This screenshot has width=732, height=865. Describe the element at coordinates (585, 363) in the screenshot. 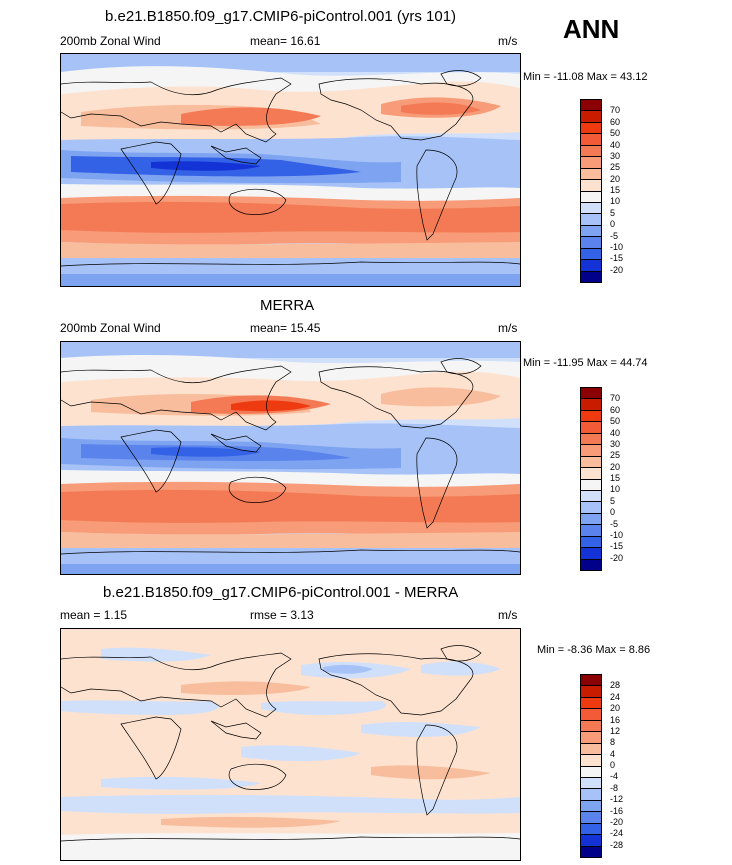

I see `panel2-minmax: Min = -11.95 Max = 44.74` at that location.